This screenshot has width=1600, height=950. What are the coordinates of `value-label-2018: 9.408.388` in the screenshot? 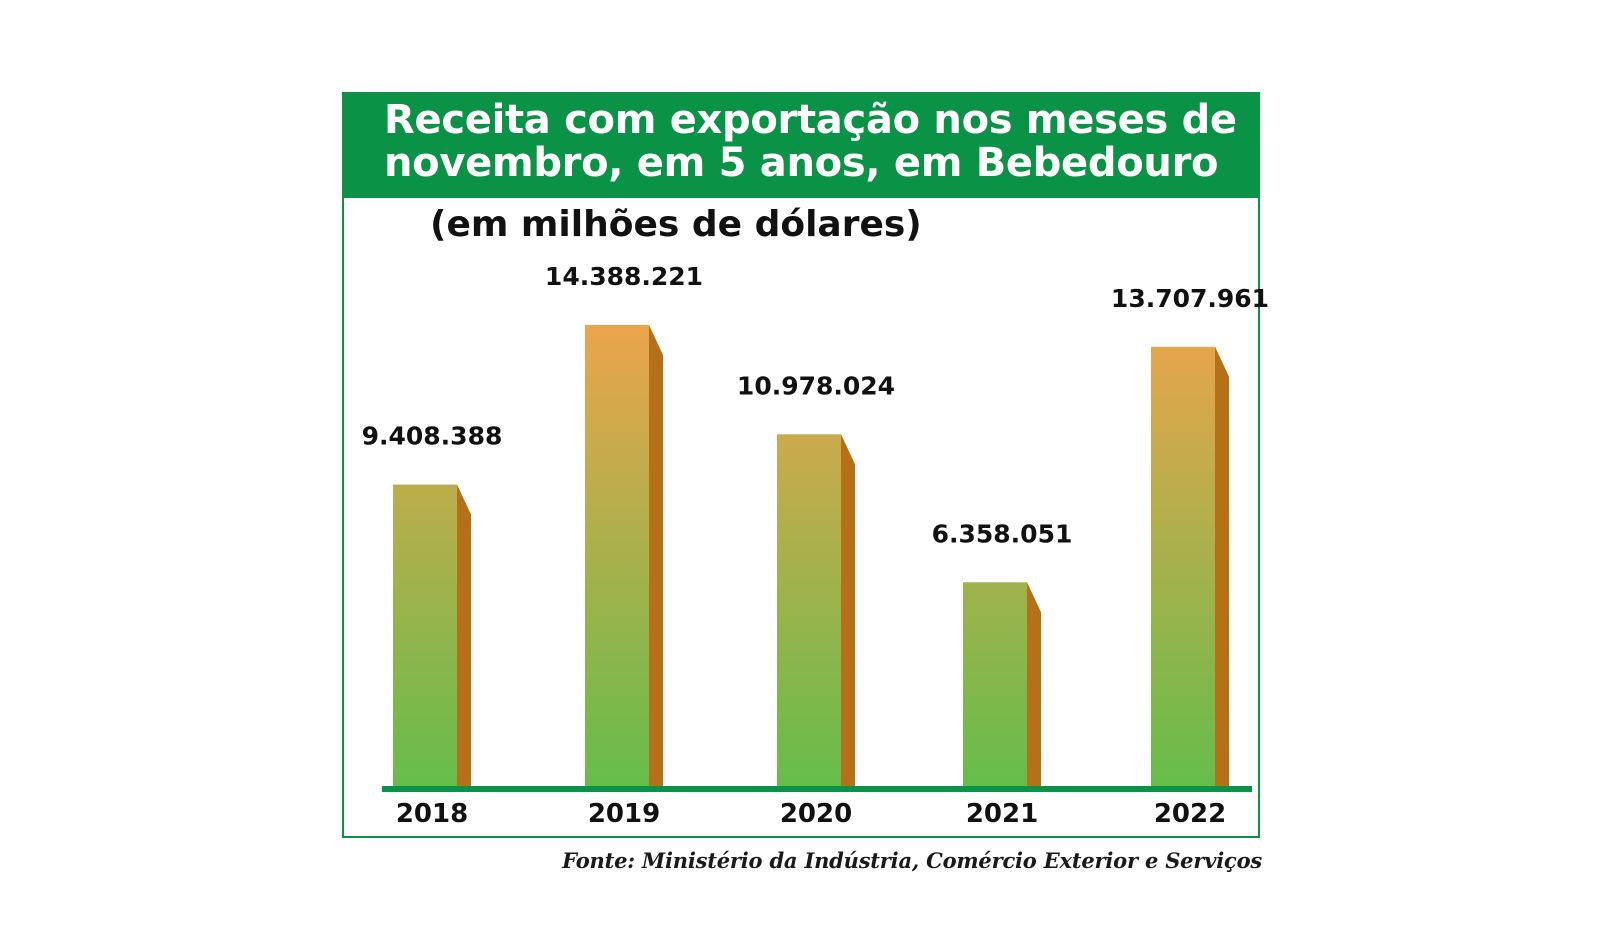 It's located at (432, 436).